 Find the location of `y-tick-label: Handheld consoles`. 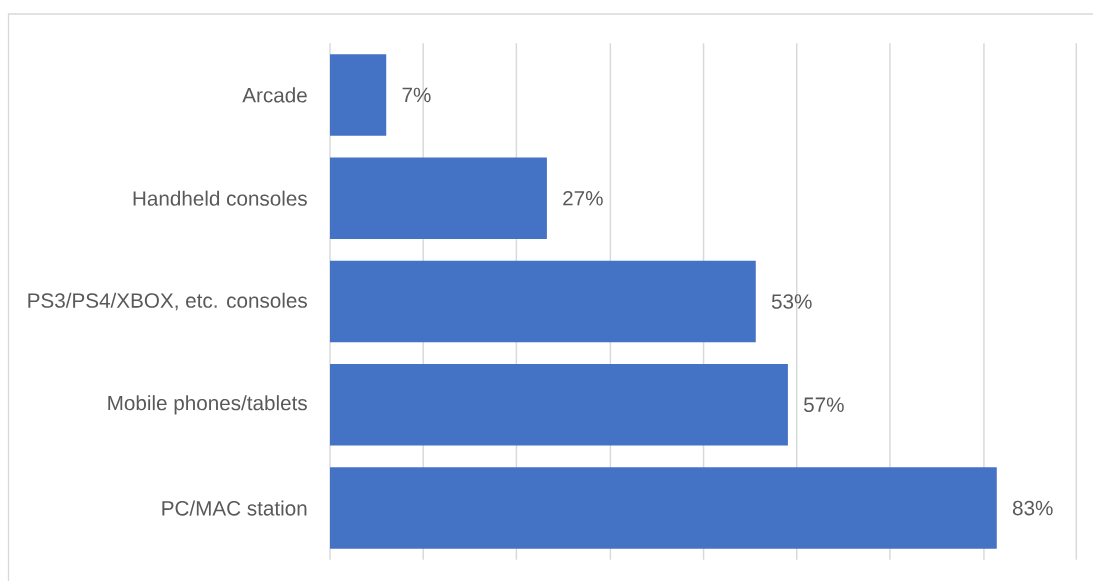

y-tick-label: Handheld consoles is located at coordinates (220, 198).